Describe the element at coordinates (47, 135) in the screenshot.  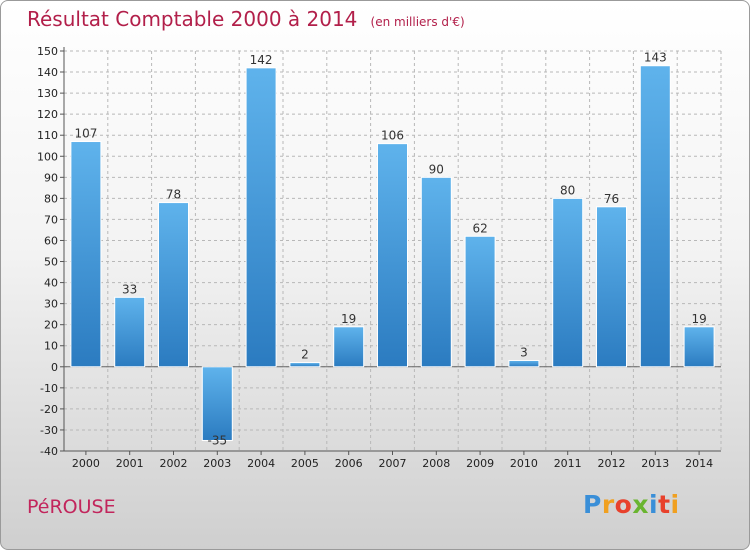
I see `y-tick-label: 110` at that location.